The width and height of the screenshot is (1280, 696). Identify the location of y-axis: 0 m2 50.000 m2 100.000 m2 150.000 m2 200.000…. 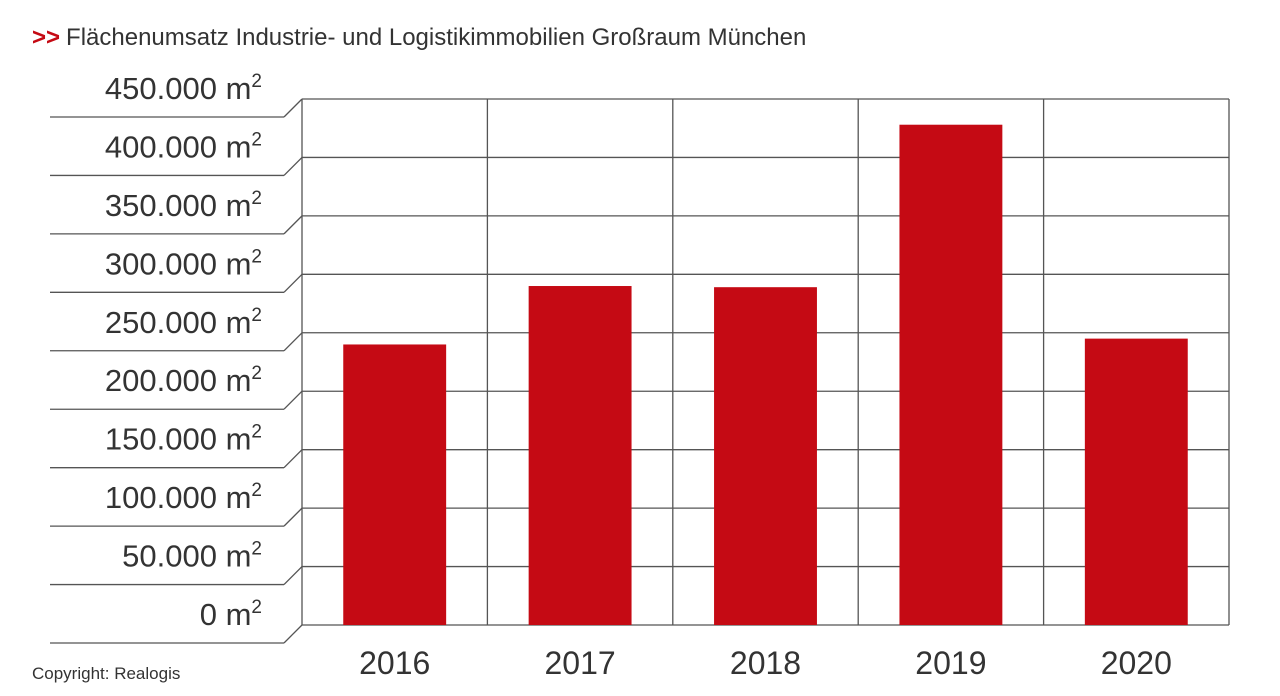
(183, 351).